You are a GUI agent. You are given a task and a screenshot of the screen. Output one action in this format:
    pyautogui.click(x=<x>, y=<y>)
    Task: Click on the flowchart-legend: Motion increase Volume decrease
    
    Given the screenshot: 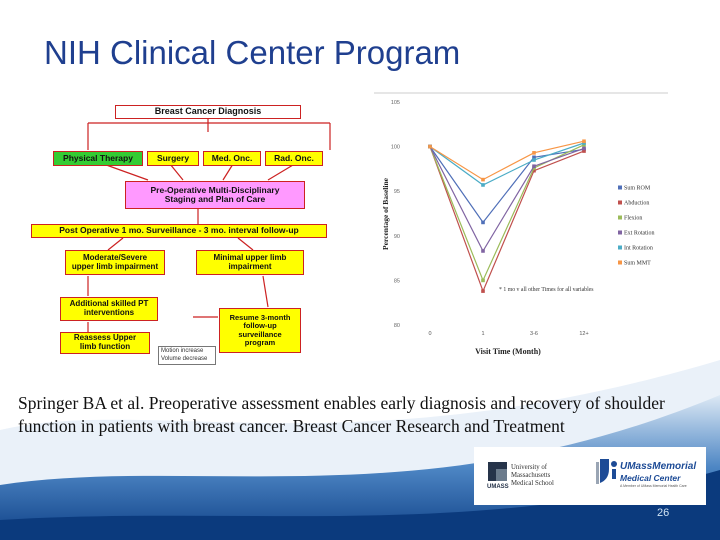 What is the action you would take?
    pyautogui.click(x=187, y=355)
    